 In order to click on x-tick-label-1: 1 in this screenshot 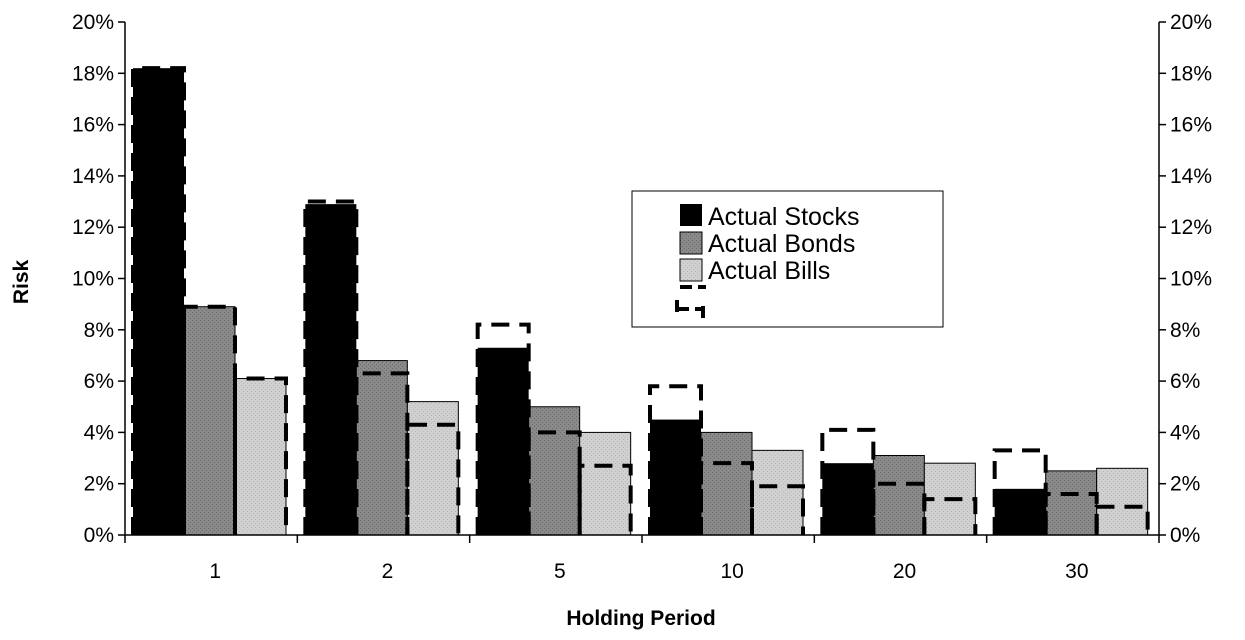, I will do `click(215, 571)`.